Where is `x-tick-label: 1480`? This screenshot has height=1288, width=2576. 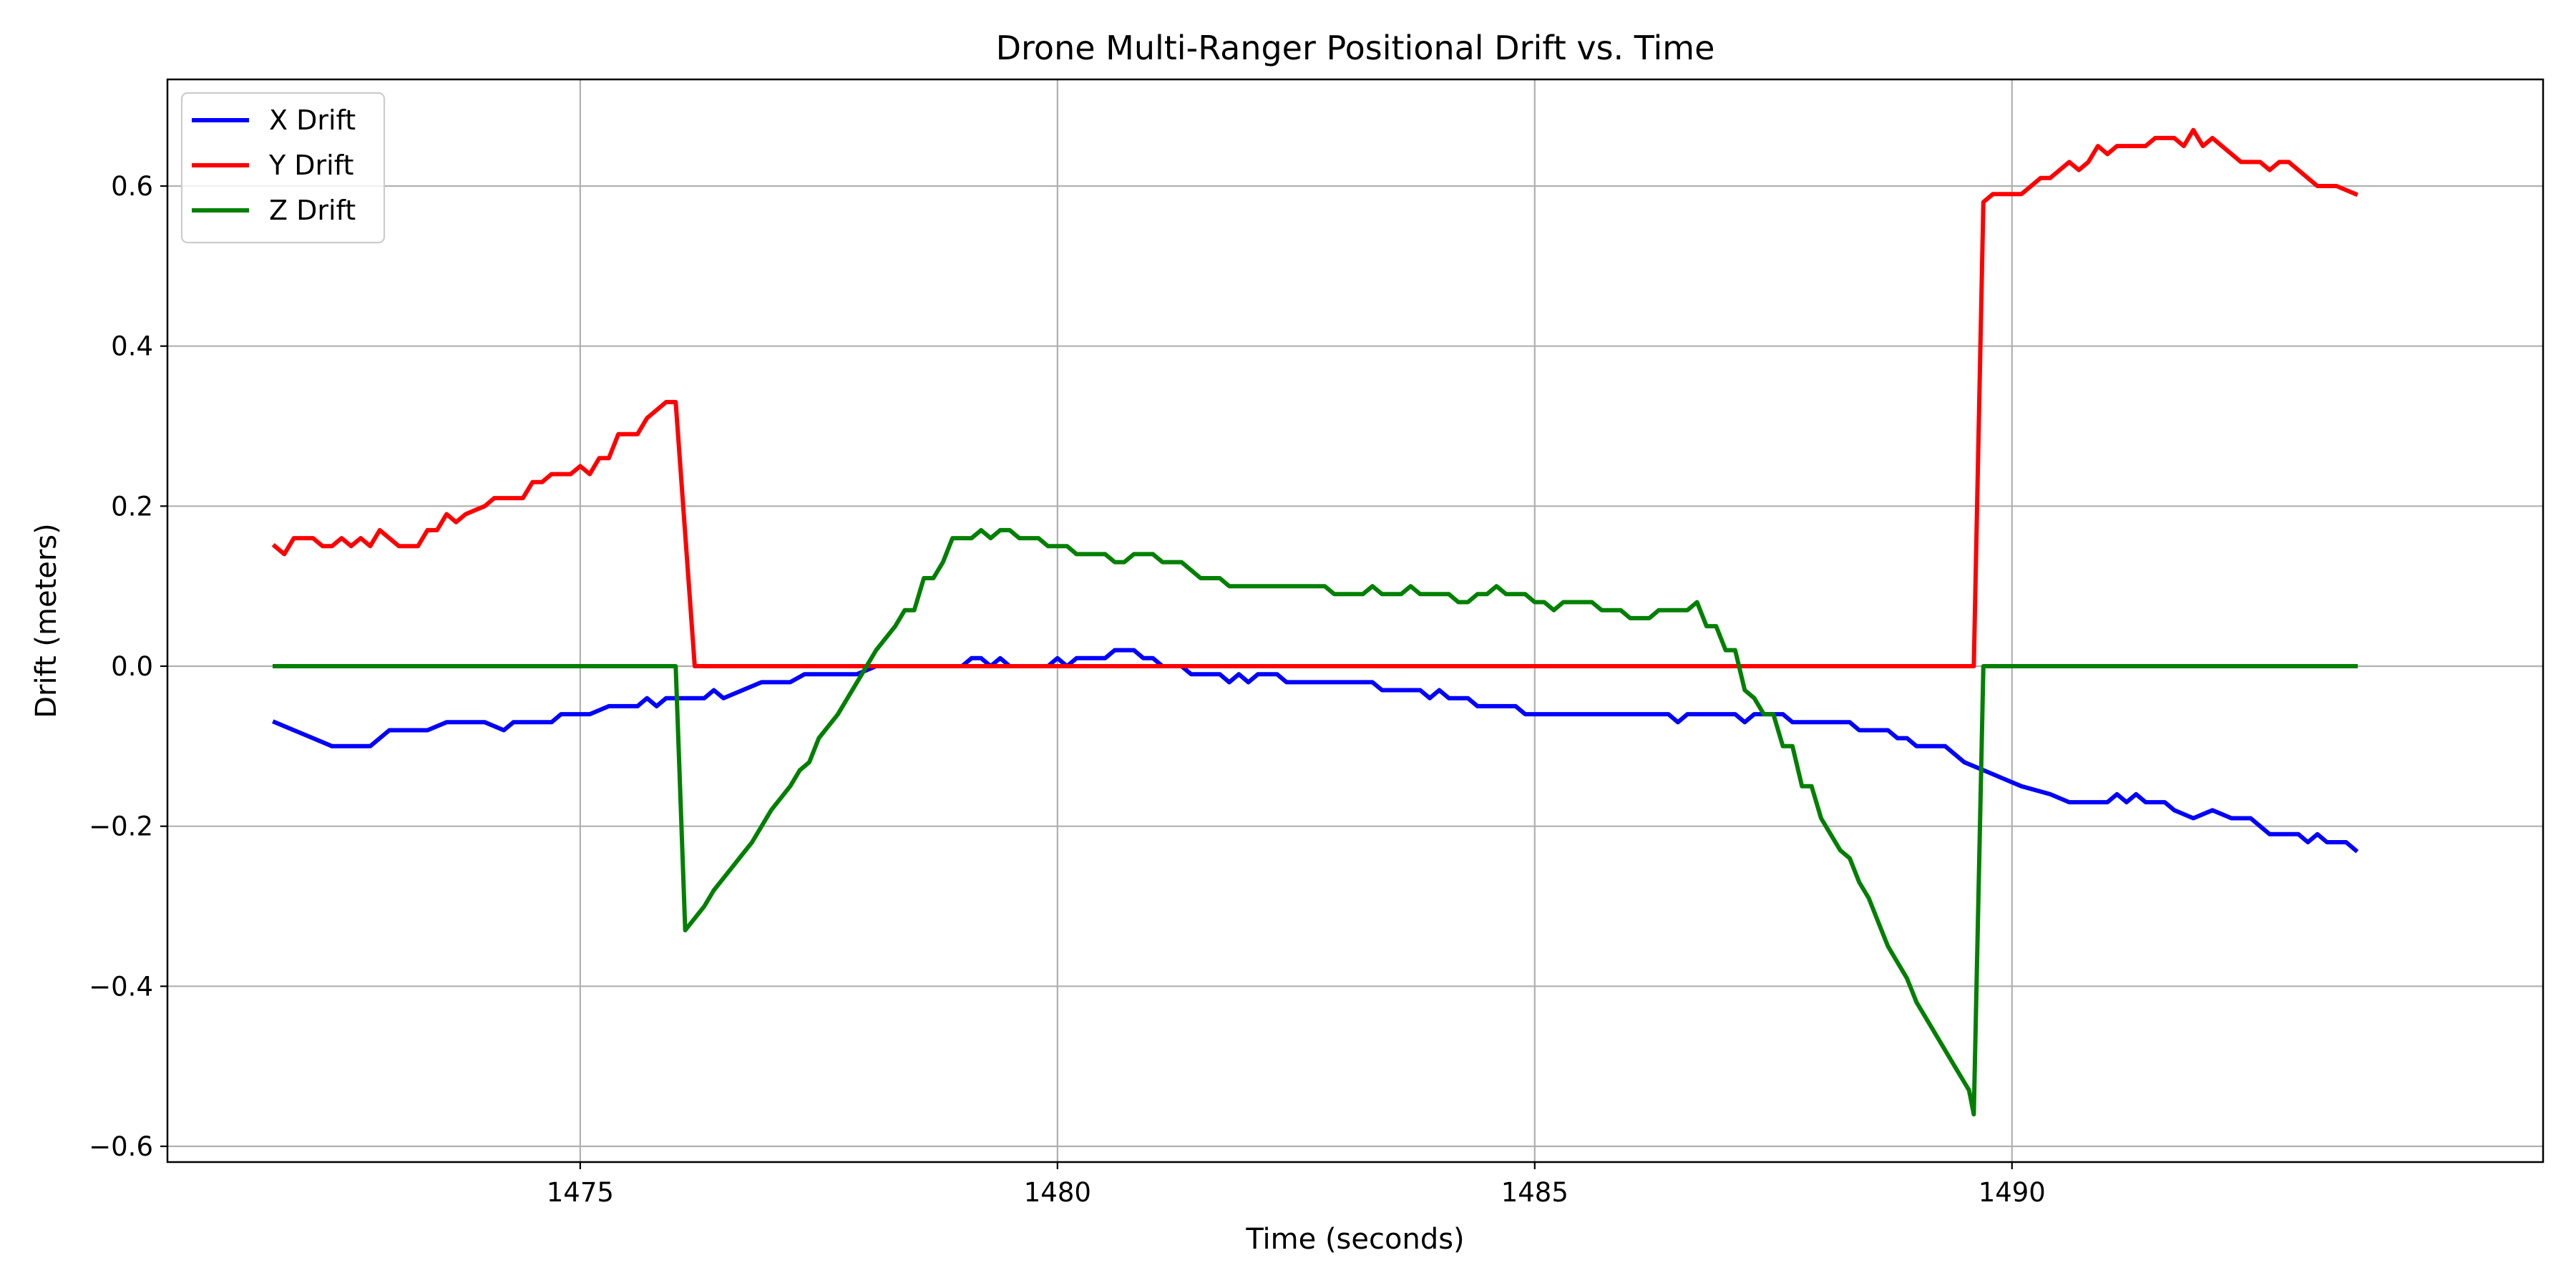
x-tick-label: 1480 is located at coordinates (1057, 1192).